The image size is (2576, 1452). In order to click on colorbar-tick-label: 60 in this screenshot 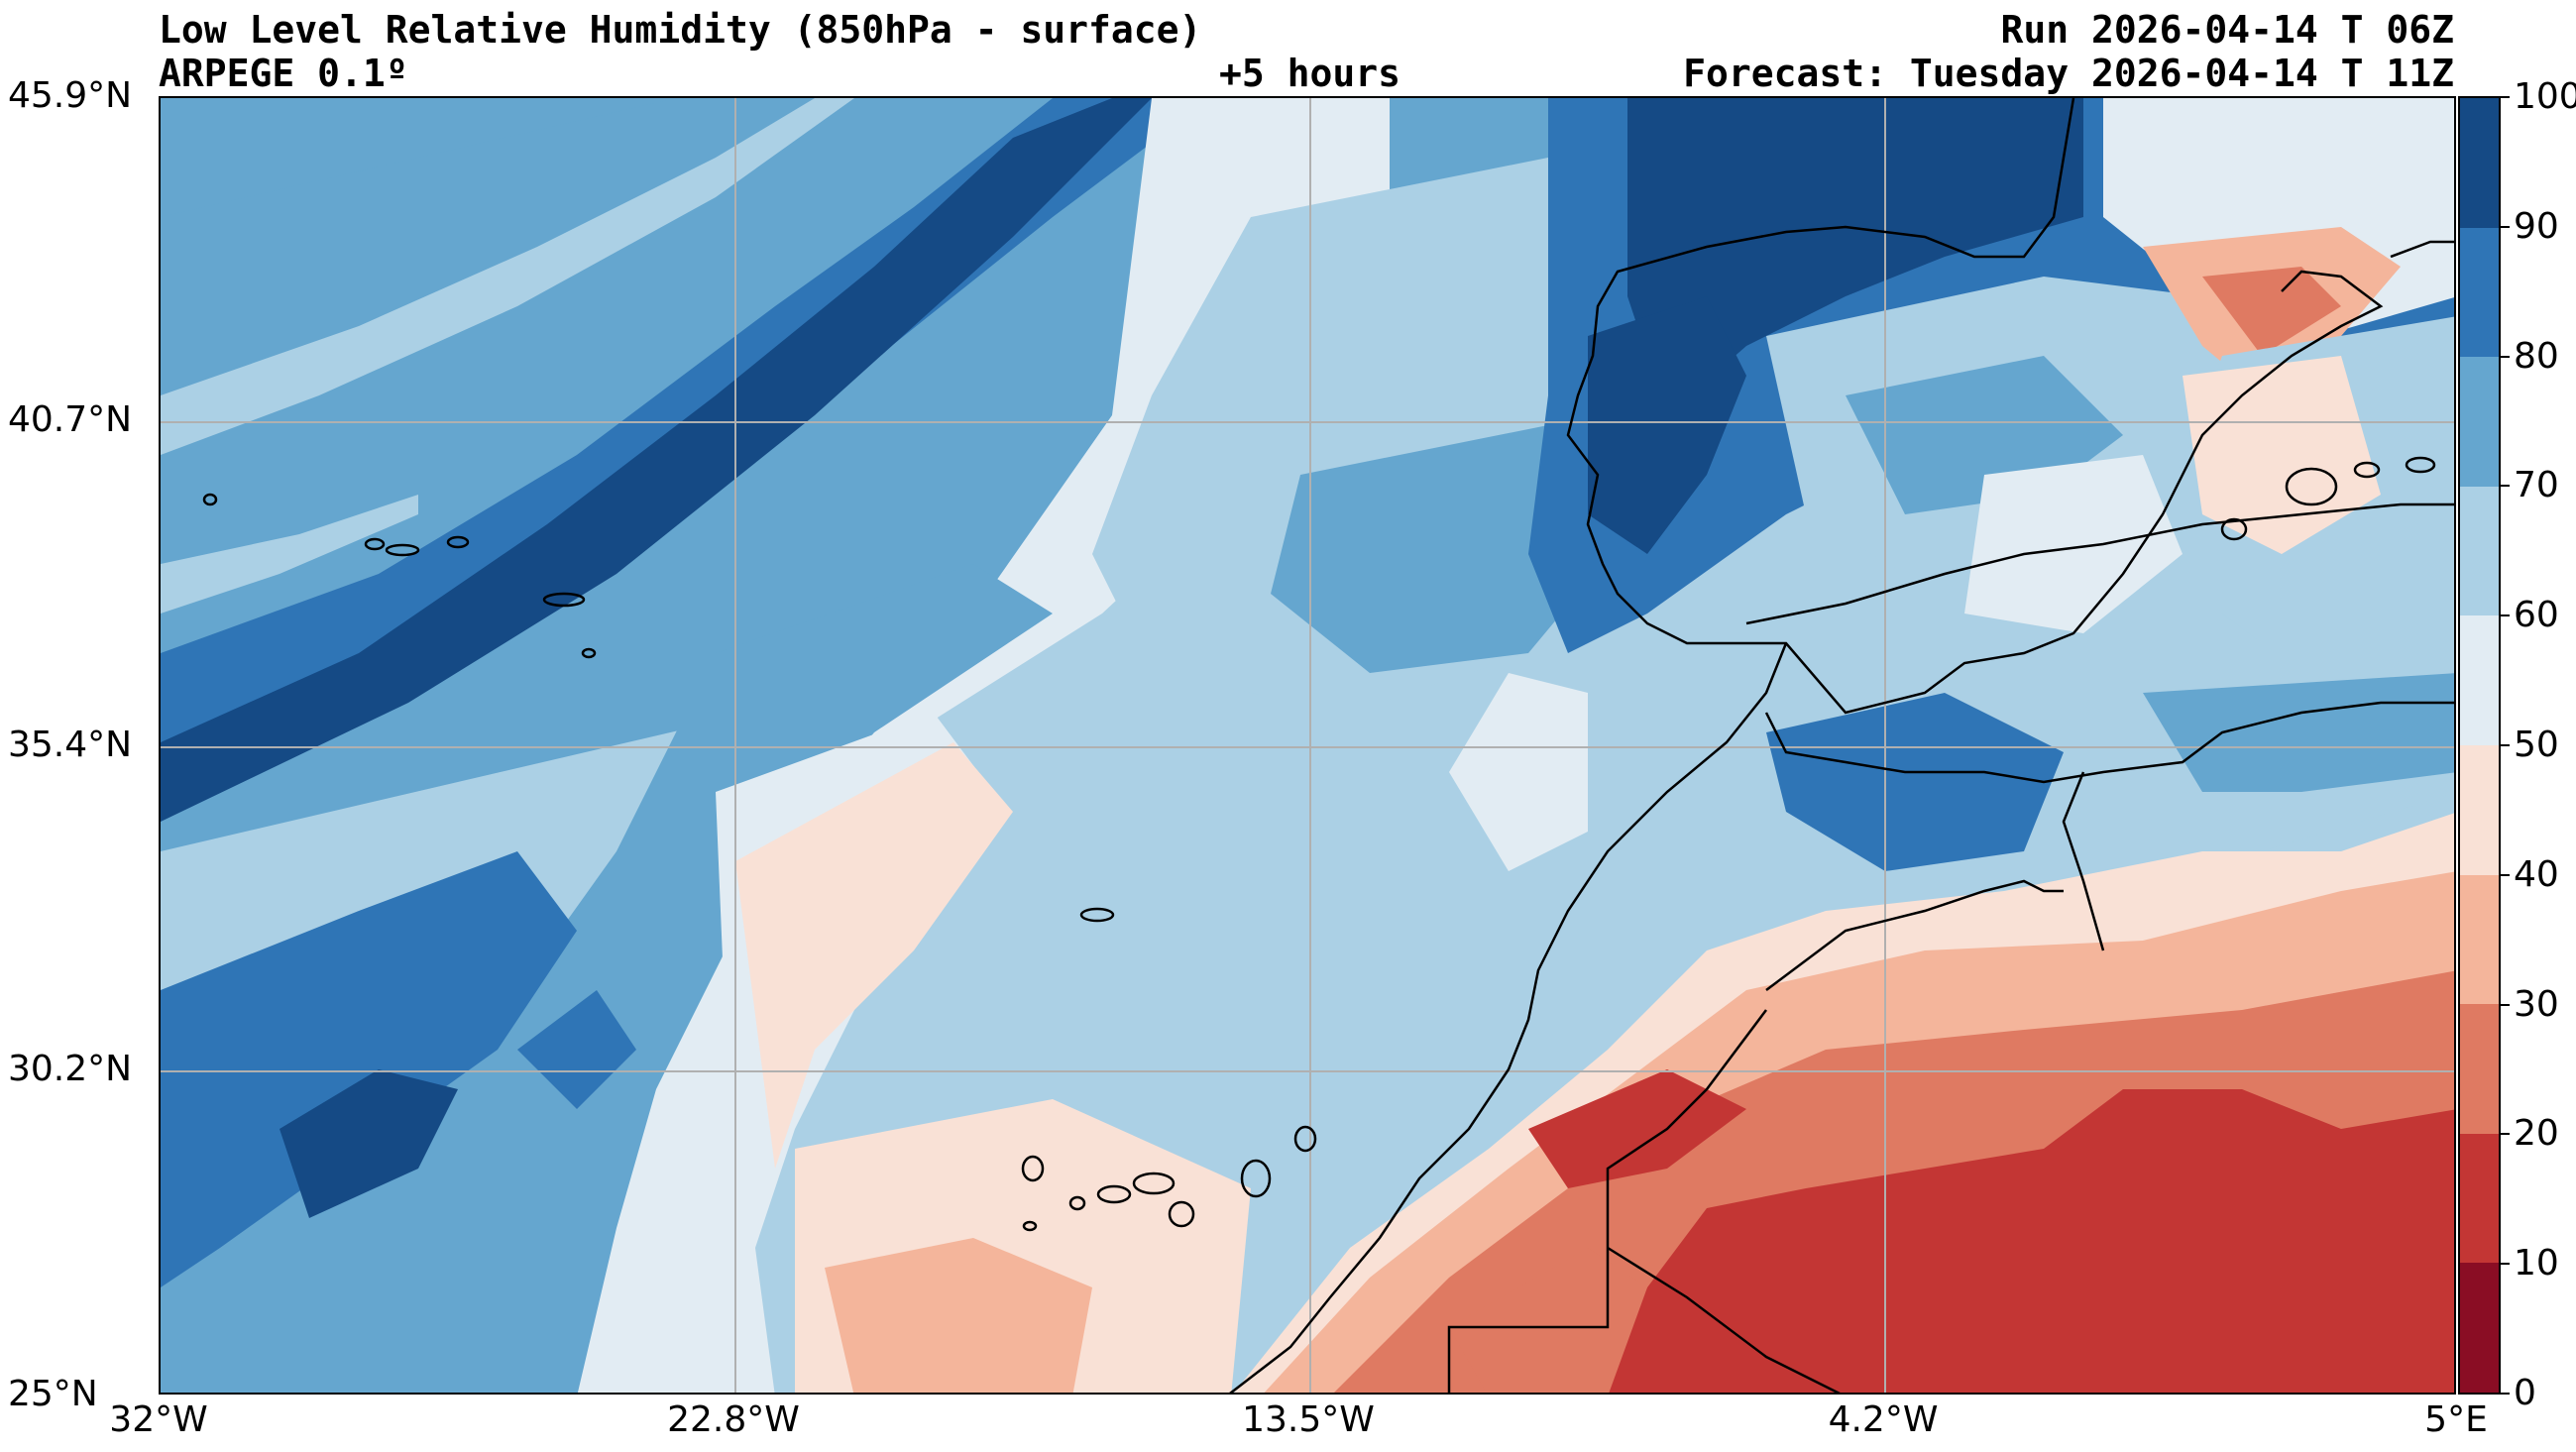, I will do `click(2536, 615)`.